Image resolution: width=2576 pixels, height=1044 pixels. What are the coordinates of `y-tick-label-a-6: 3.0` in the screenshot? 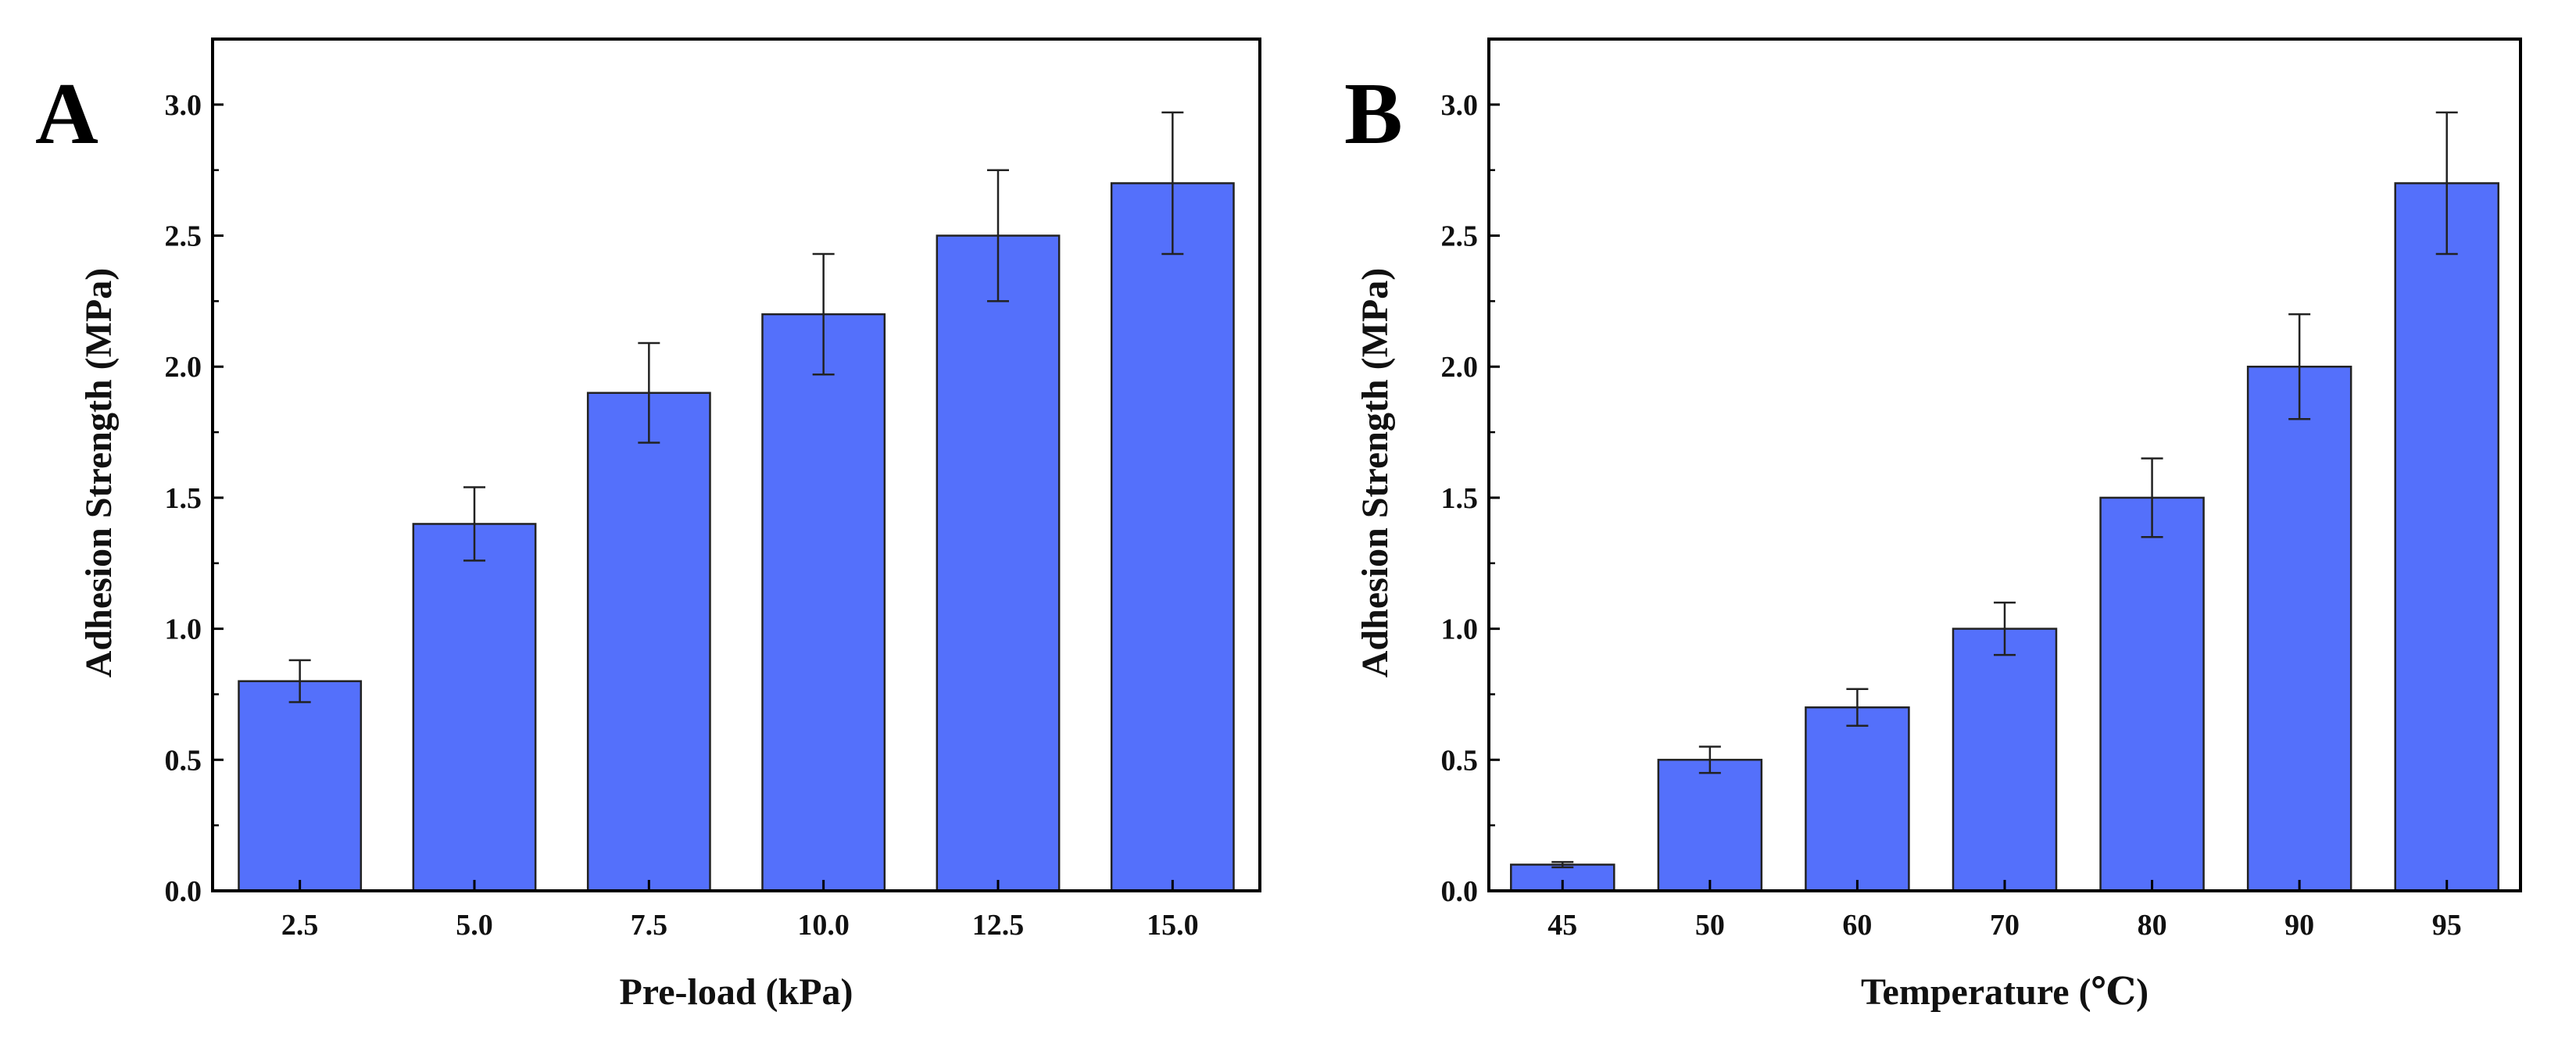 It's located at (183, 105).